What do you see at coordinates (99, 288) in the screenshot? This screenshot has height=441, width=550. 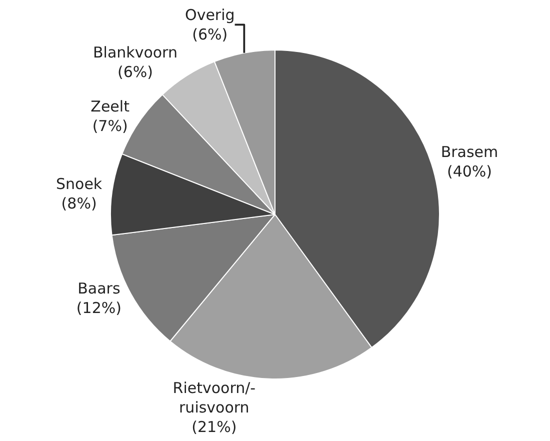 I see `slice-label: Baars` at bounding box center [99, 288].